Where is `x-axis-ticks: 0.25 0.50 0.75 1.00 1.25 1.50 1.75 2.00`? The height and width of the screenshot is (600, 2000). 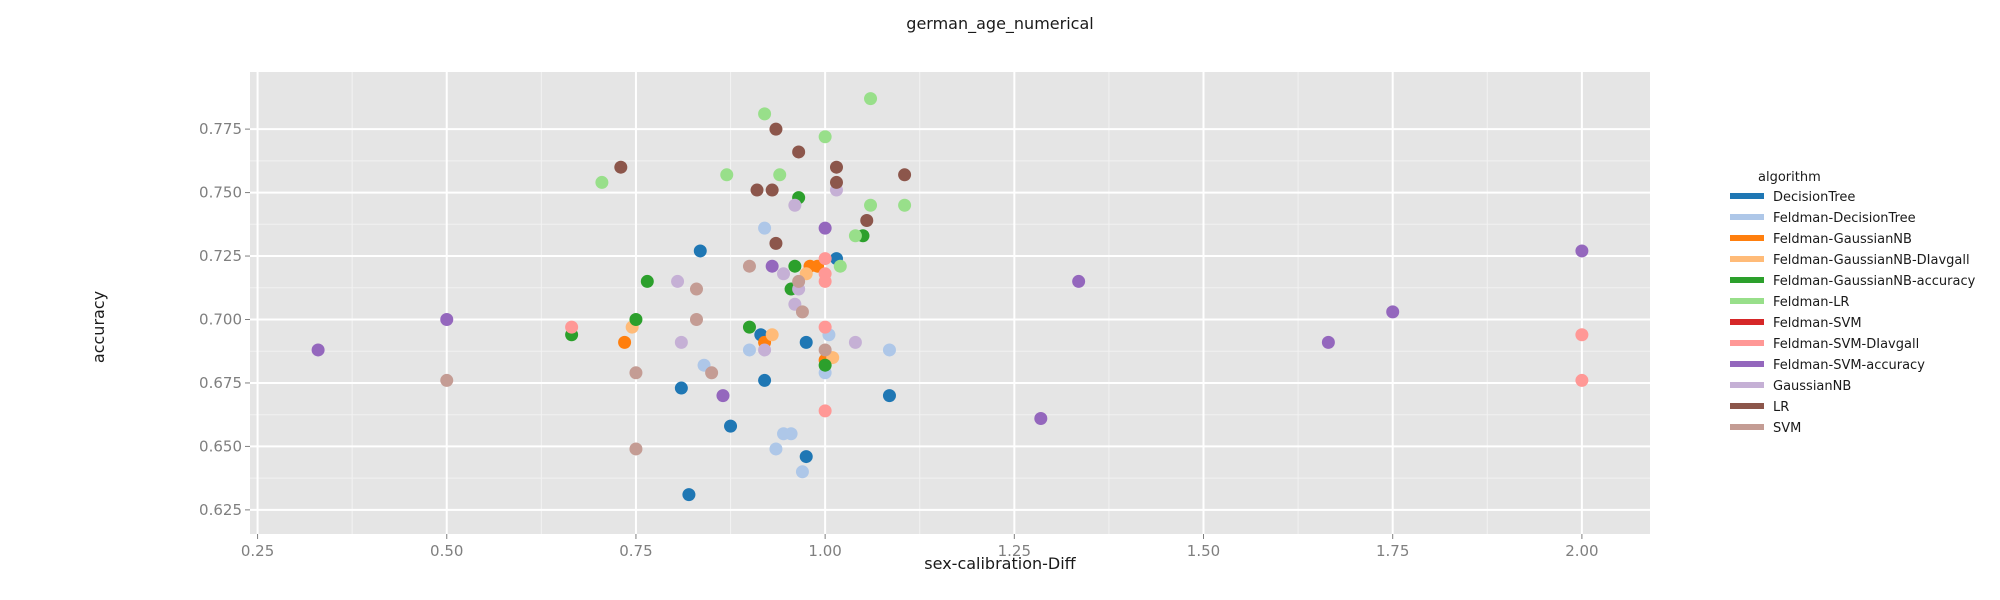
x-axis-ticks: 0.25 0.50 0.75 1.00 1.25 1.50 1.75 2.00 is located at coordinates (920, 547).